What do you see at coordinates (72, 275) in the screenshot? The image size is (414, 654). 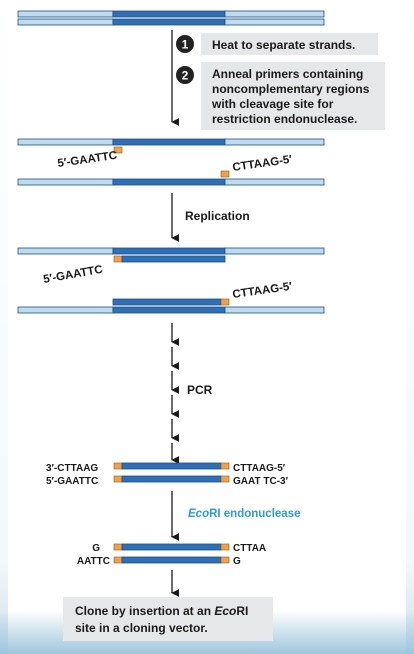 I see `rep-label-left: 5′-GAATTC` at bounding box center [72, 275].